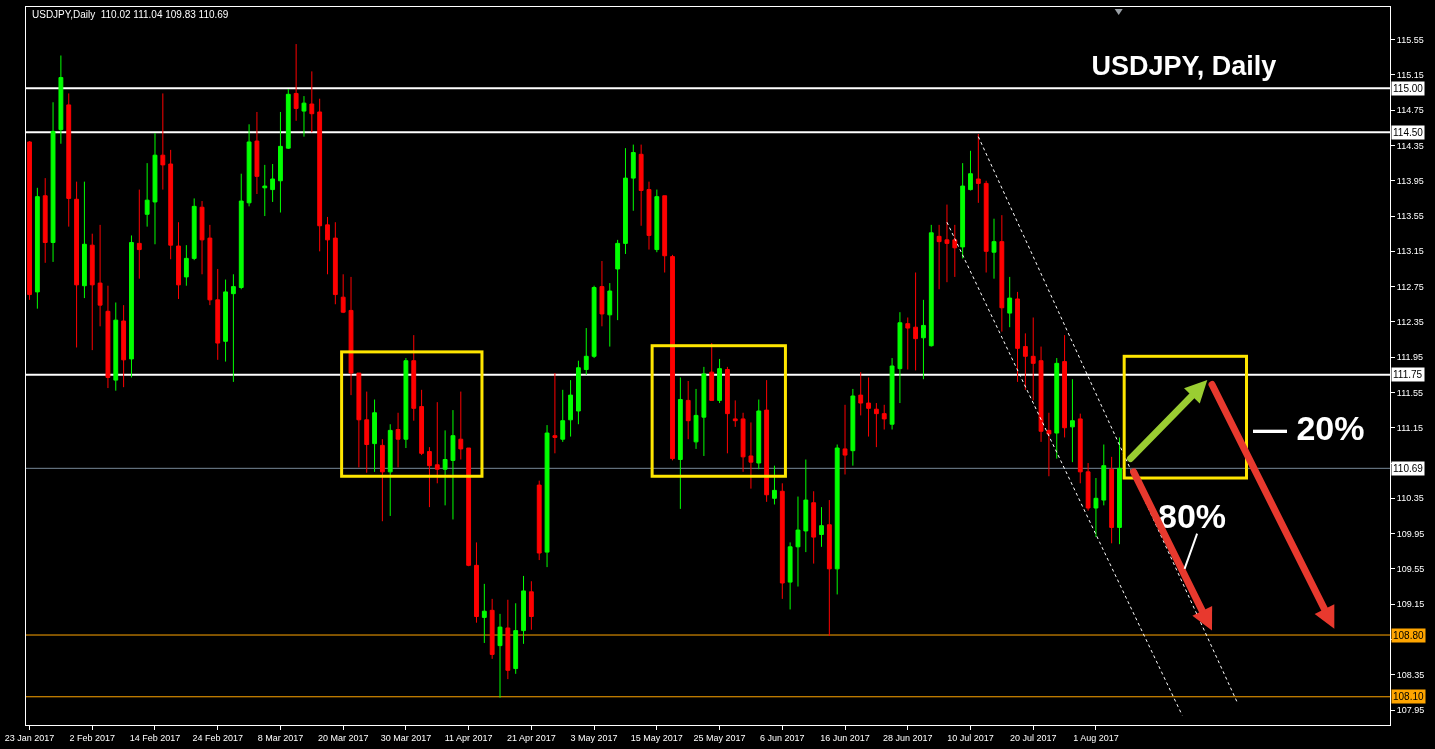 The width and height of the screenshot is (1435, 749). What do you see at coordinates (719, 737) in the screenshot?
I see `x-tick-label: 25 May 2017` at bounding box center [719, 737].